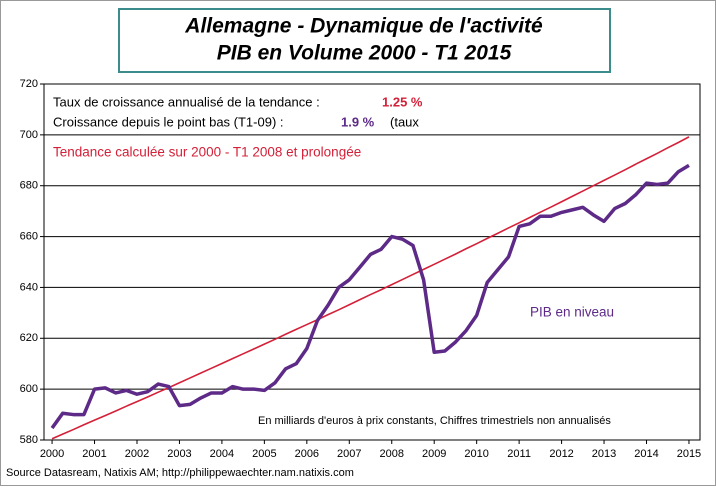 Image resolution: width=716 pixels, height=491 pixels. Describe the element at coordinates (29, 338) in the screenshot. I see `y-tick-label: 620` at that location.